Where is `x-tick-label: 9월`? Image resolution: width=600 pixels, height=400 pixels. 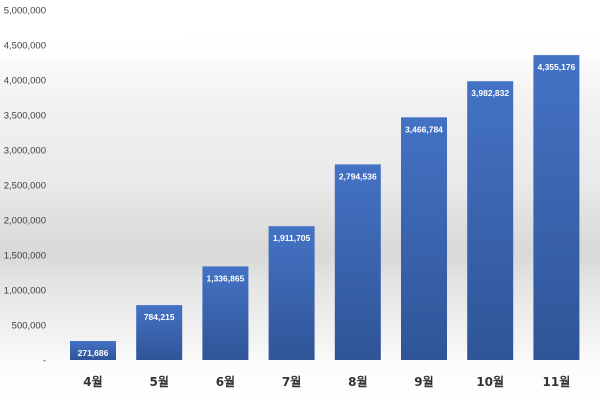
x-tick-label: 9월 is located at coordinates (423, 381).